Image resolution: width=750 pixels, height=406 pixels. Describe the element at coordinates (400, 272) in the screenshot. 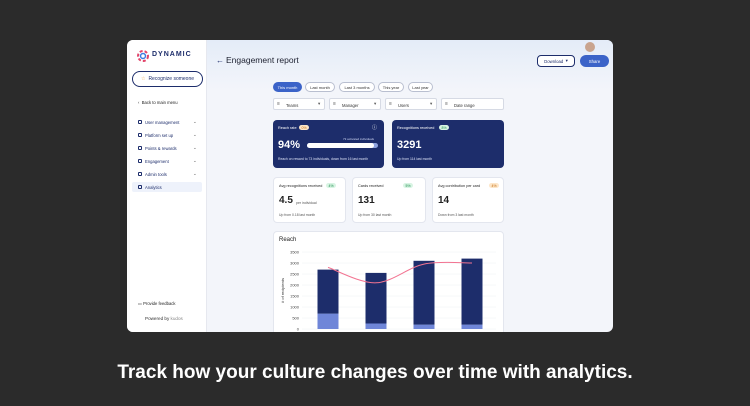

I see `line` at that location.